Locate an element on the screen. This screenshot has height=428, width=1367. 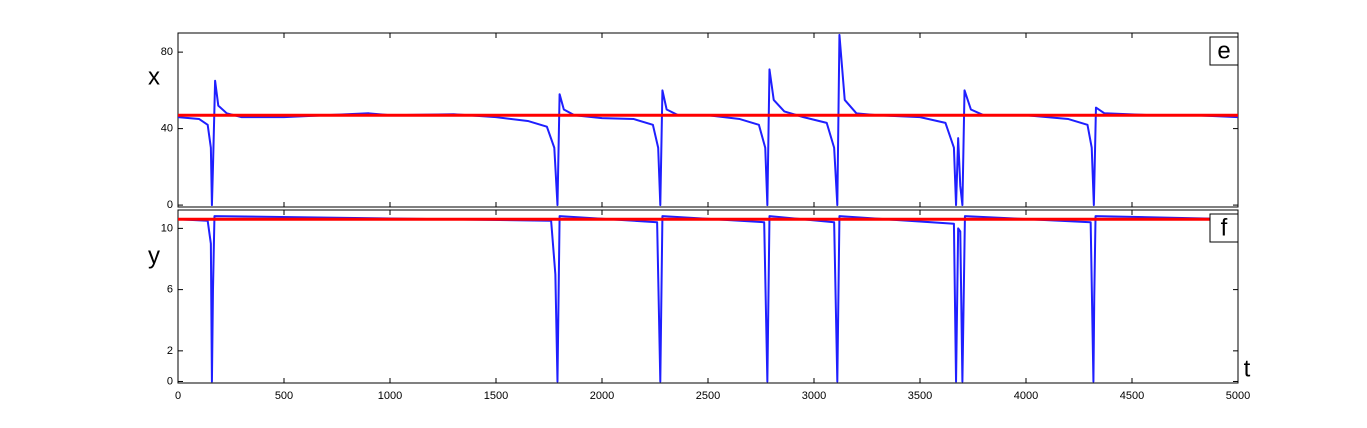
annotation: e is located at coordinates (1223, 50).